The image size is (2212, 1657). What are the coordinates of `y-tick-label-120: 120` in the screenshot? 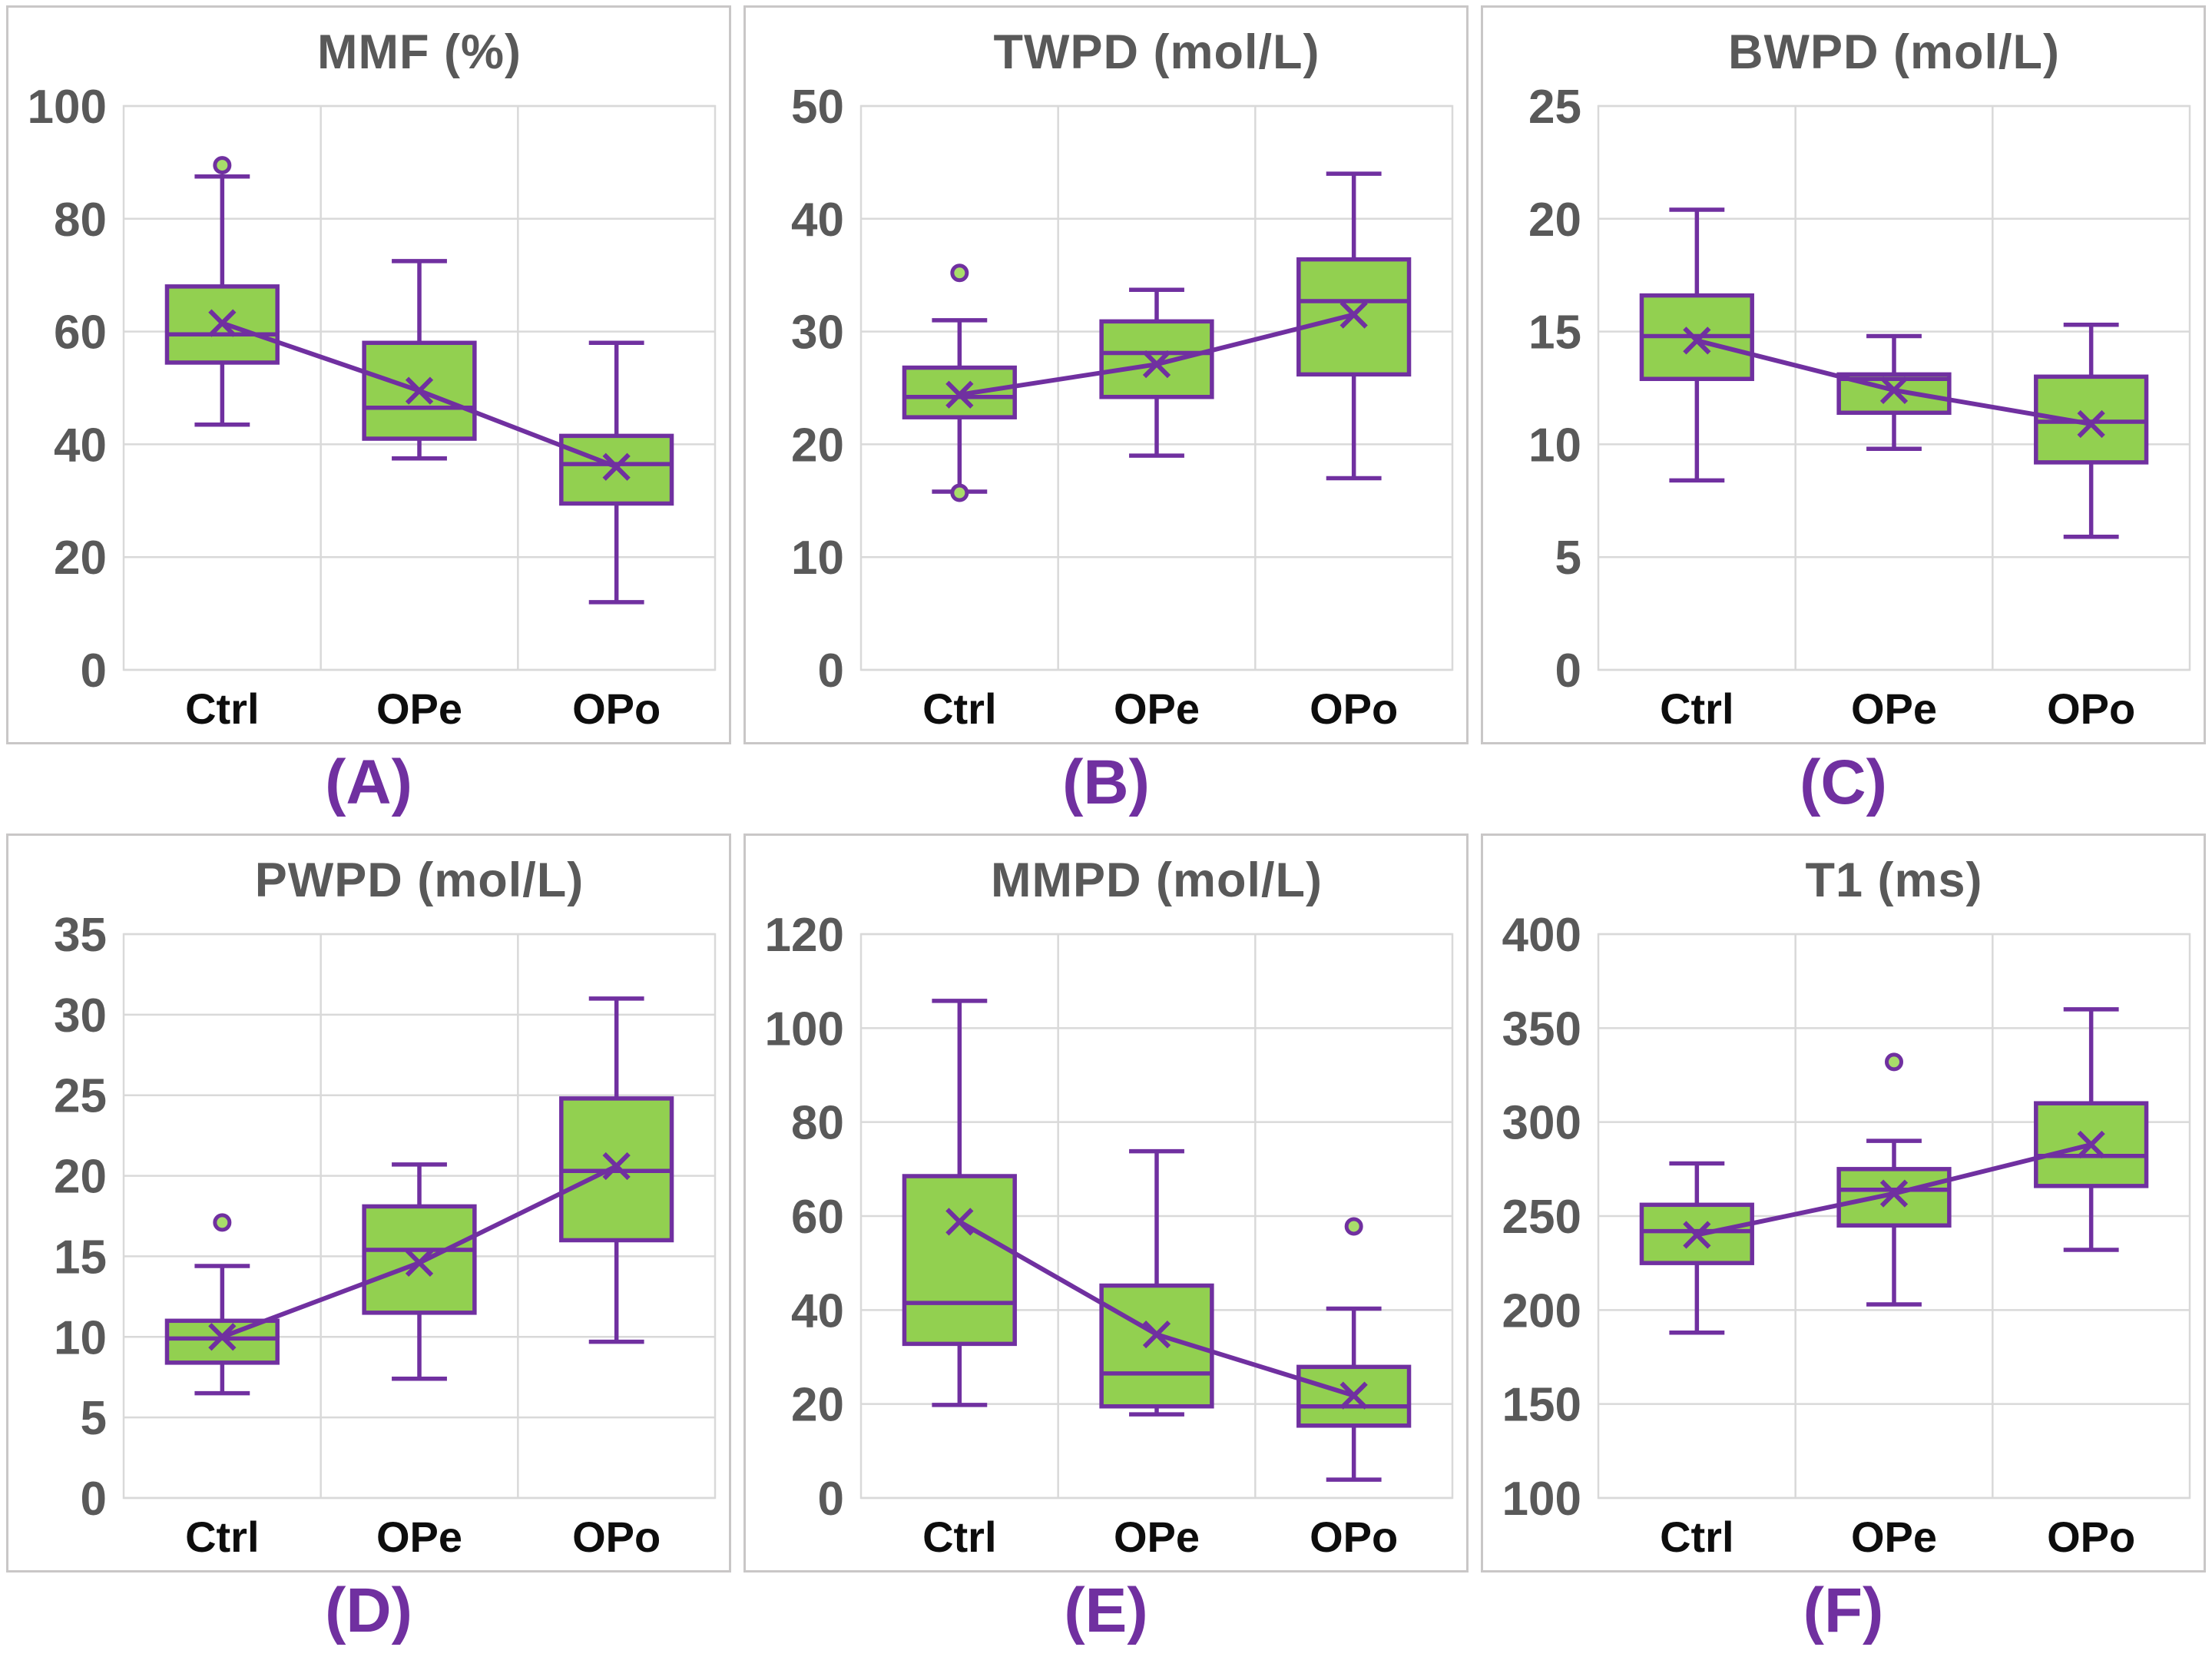 It's located at (805, 935).